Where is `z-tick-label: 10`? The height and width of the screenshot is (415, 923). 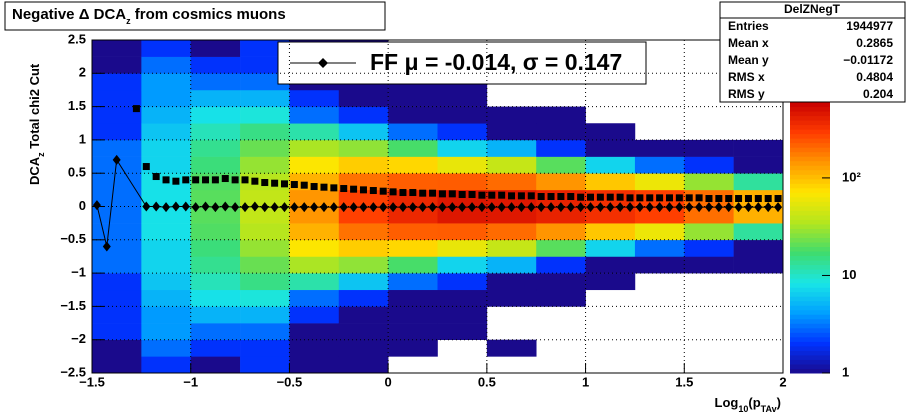
z-tick-label: 10 is located at coordinates (849, 274).